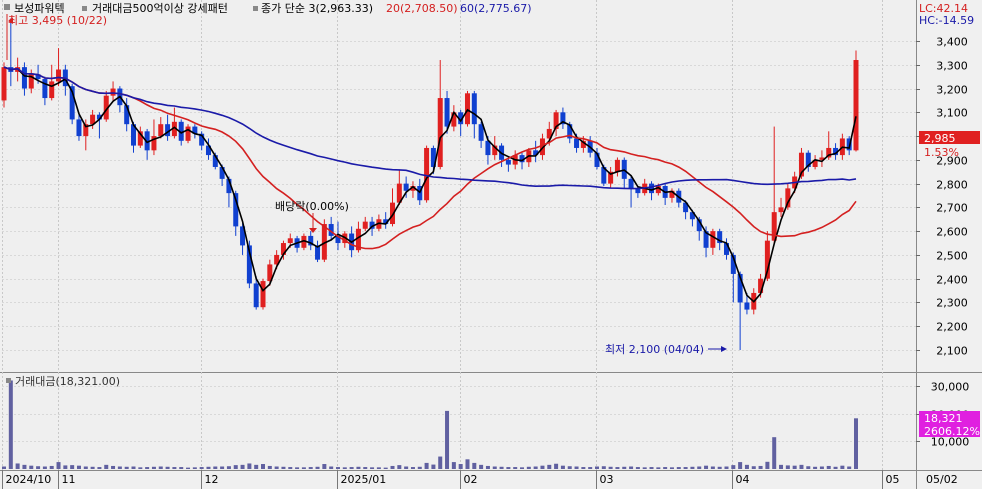 The image size is (982, 492). Describe the element at coordinates (952, 185) in the screenshot. I see `price-tick-label: 2,800` at that location.